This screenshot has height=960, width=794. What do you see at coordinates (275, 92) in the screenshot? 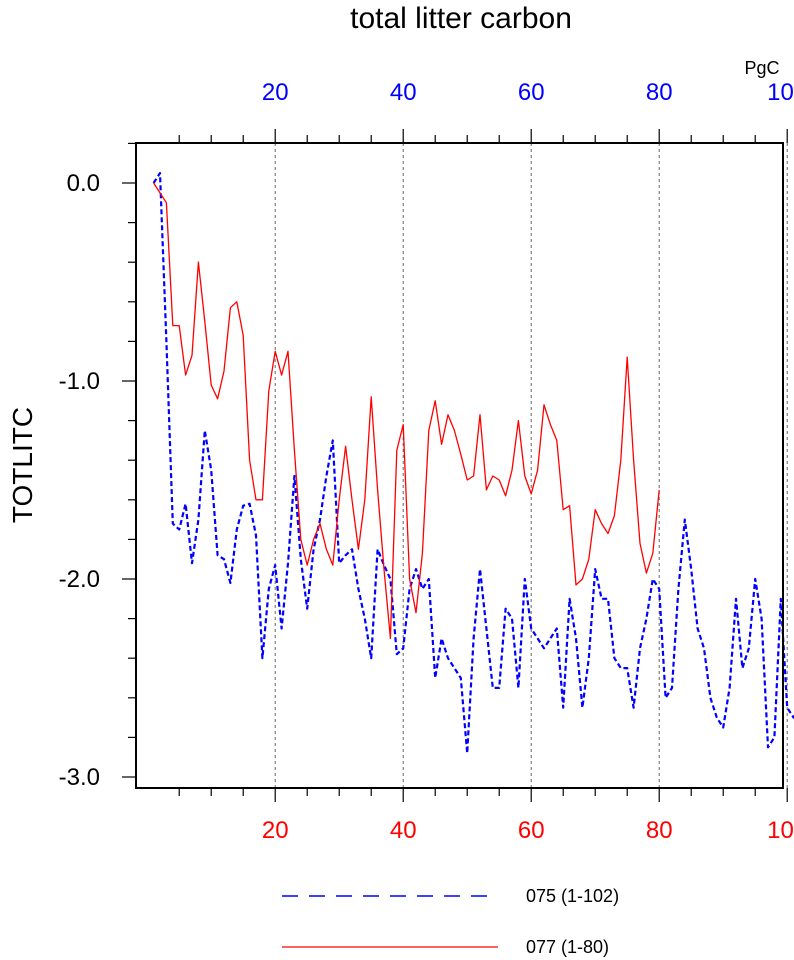
I see `x-tick-label-top: 20` at bounding box center [275, 92].